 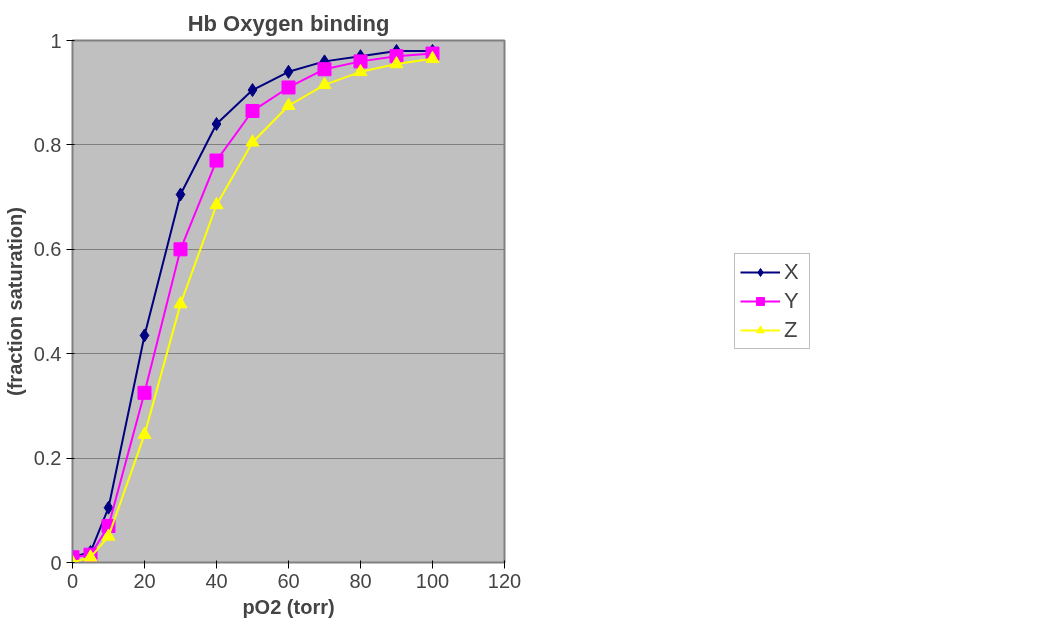 What do you see at coordinates (56, 562) in the screenshot?
I see `y-tick-label: 0` at bounding box center [56, 562].